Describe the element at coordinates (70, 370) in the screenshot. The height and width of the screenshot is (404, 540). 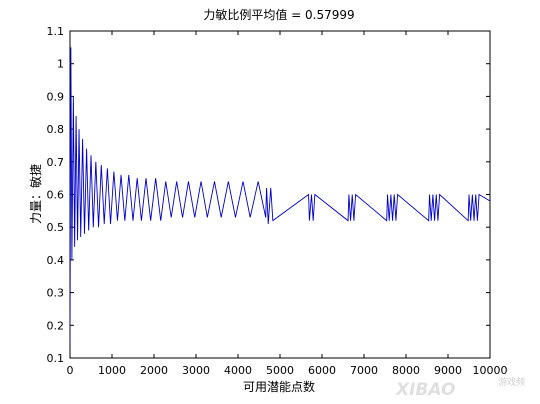
I see `x-tick-label: 0` at that location.